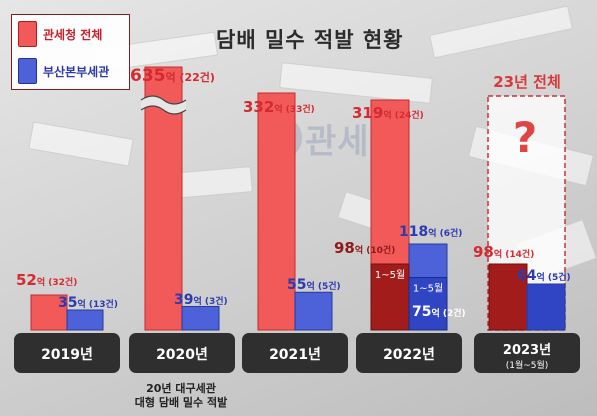 Image resolution: width=597 pixels, height=416 pixels. I want to click on category-sublabel-4: (1월~5월), so click(527, 365).